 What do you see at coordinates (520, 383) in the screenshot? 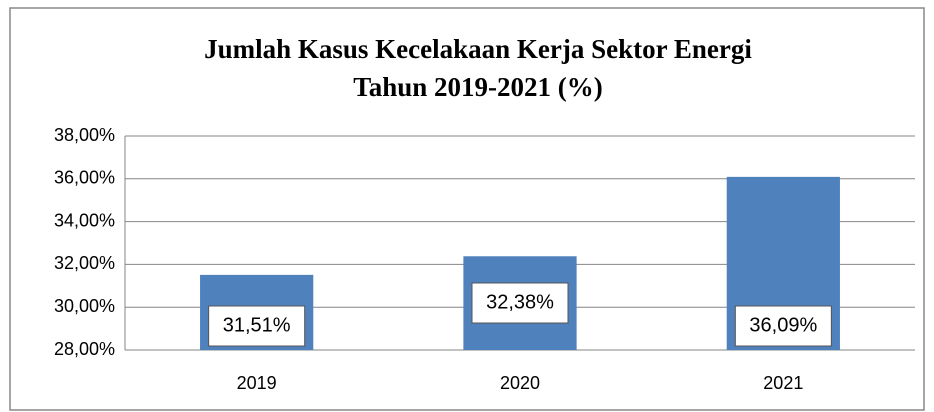
I see `x-tick-label: 2020` at bounding box center [520, 383].